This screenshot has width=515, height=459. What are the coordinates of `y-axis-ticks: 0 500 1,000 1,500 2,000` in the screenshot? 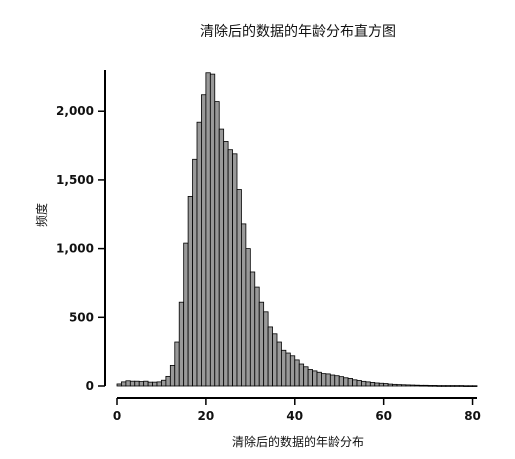 It's located at (80, 248).